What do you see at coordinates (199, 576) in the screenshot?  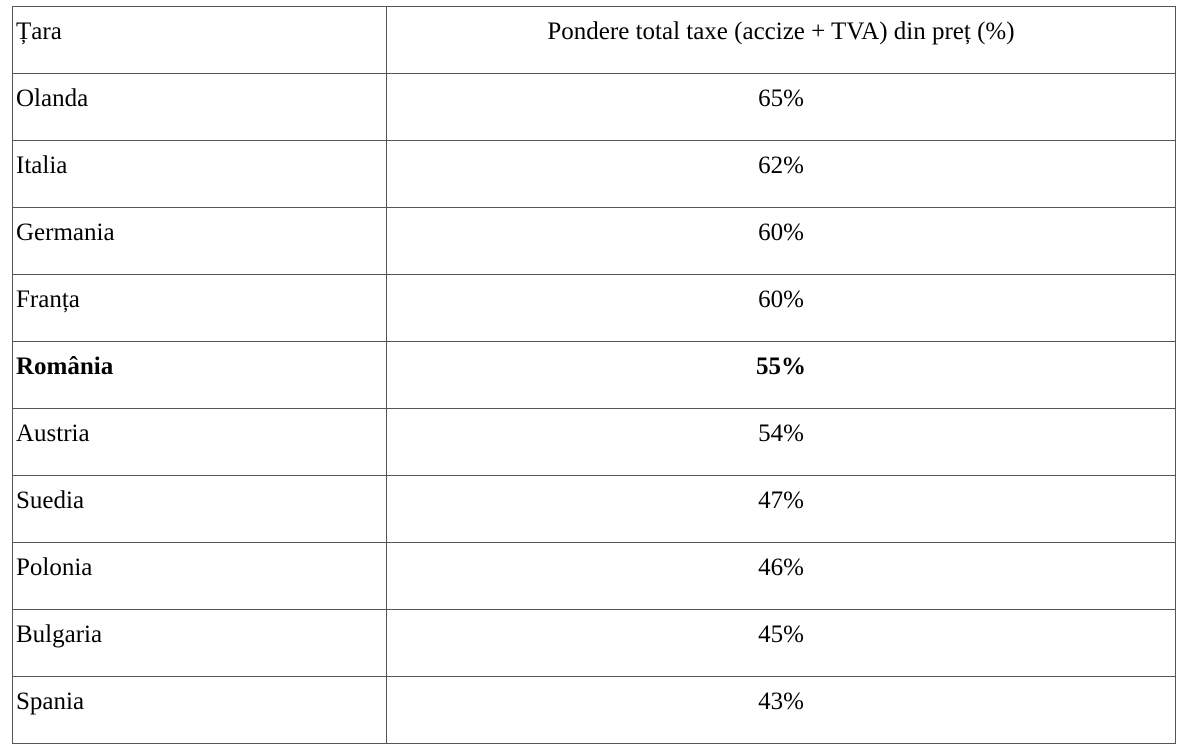 I see `country-cell: Polonia` at bounding box center [199, 576].